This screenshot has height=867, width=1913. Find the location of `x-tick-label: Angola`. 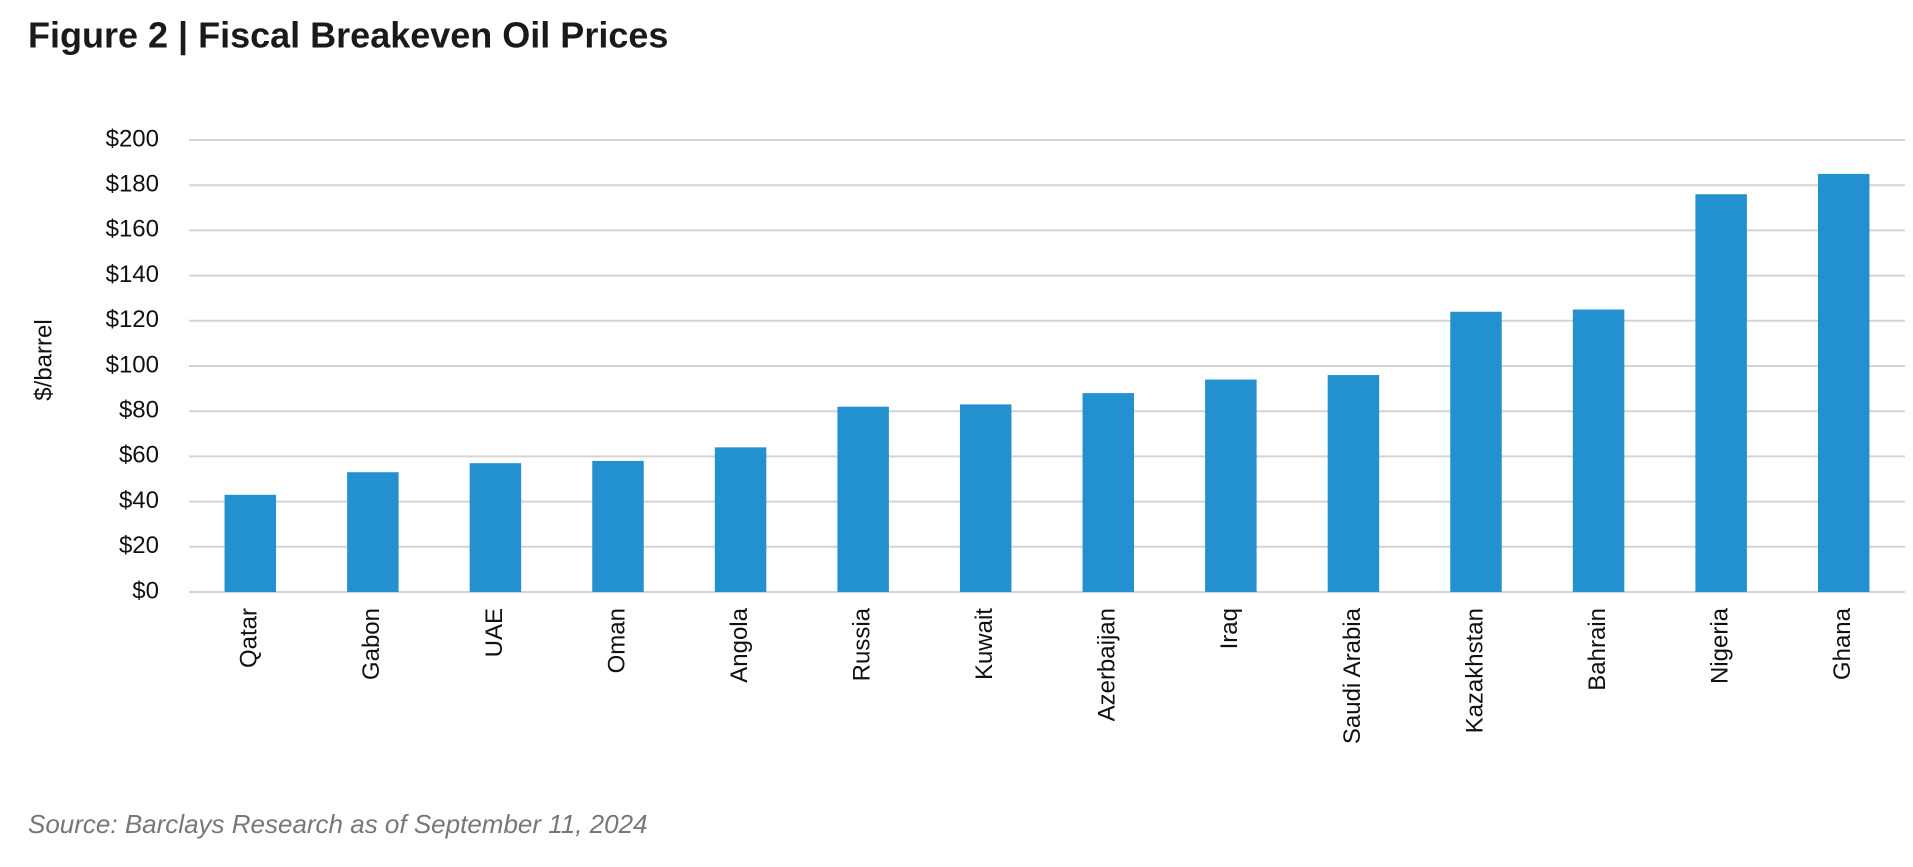

x-tick-label: Angola is located at coordinates (739, 644).